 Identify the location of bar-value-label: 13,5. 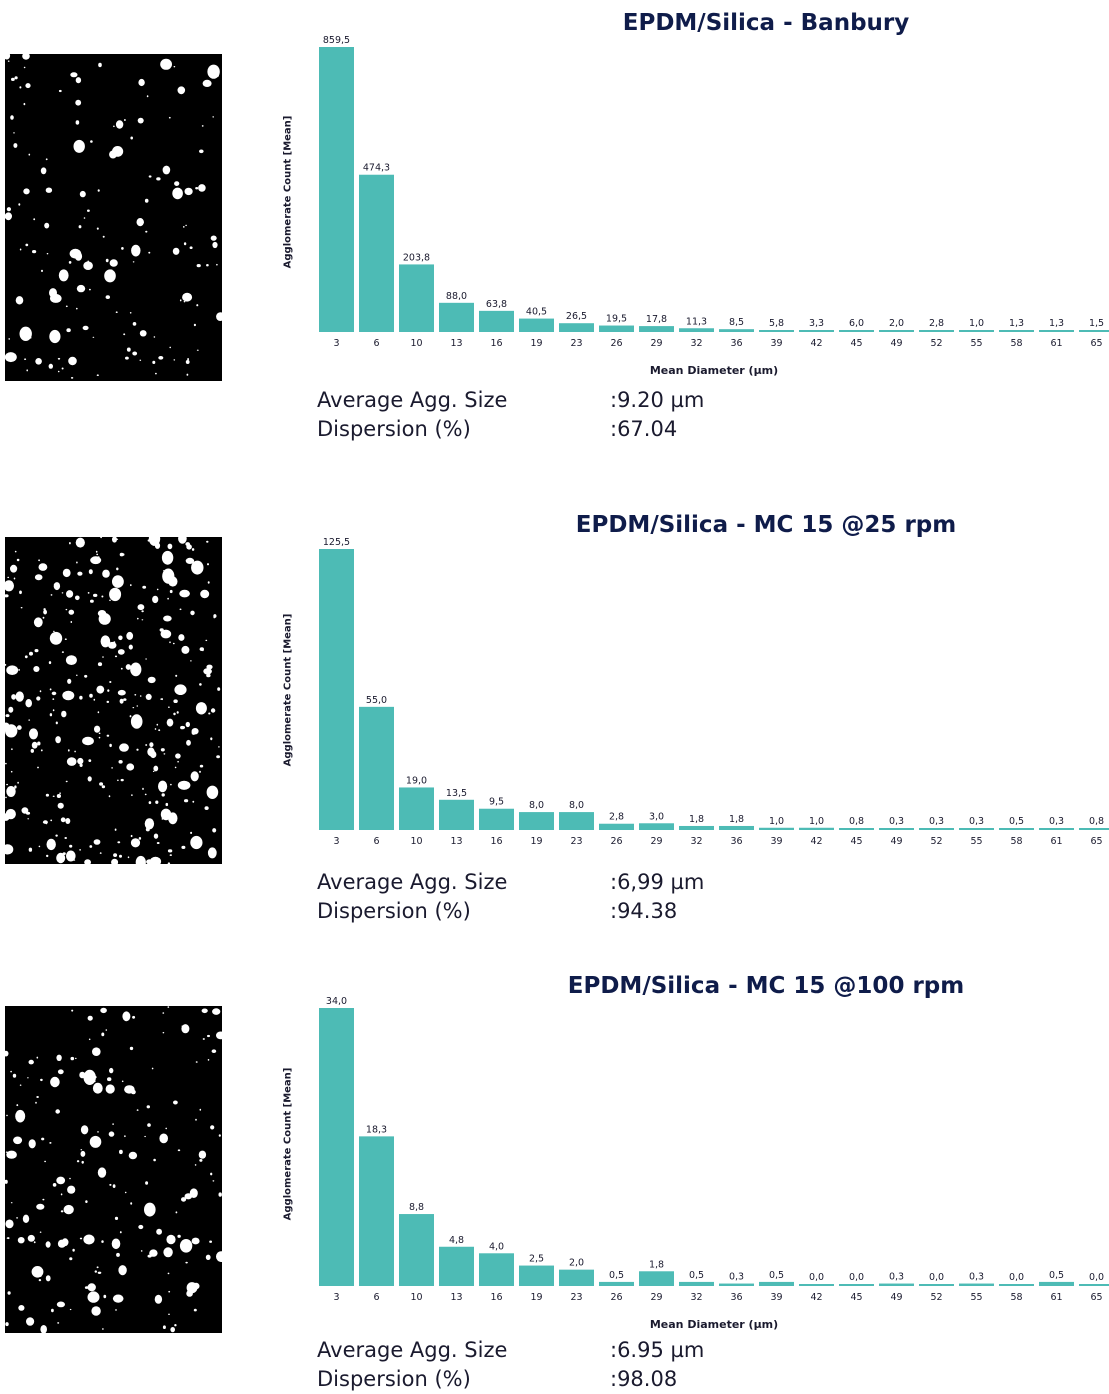
(456, 793).